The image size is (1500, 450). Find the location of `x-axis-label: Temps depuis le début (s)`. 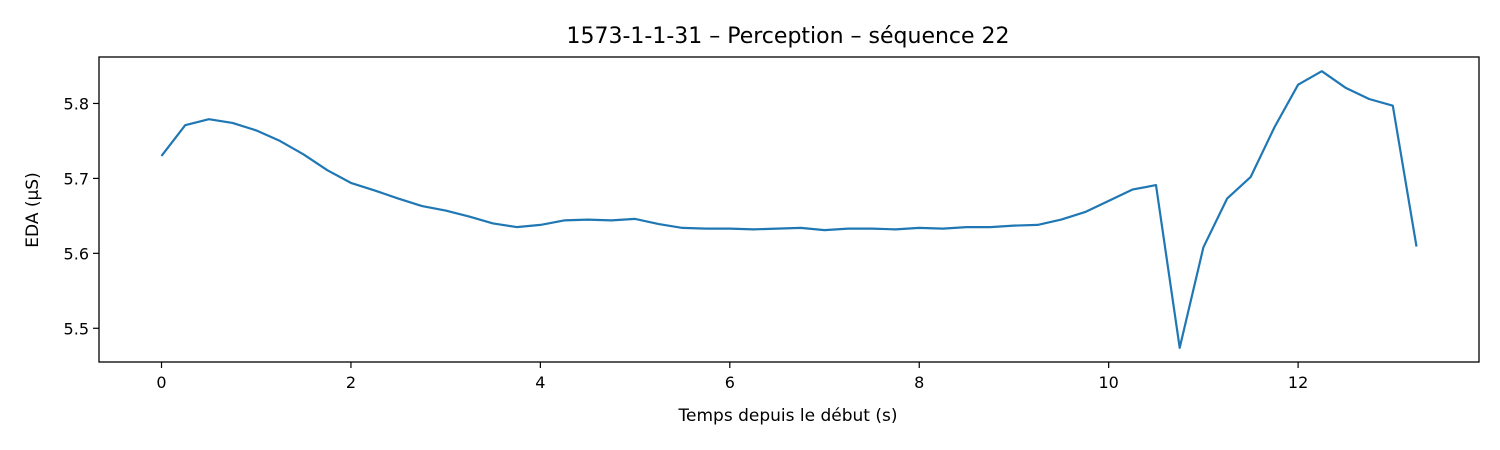

x-axis-label: Temps depuis le début (s) is located at coordinates (788, 416).